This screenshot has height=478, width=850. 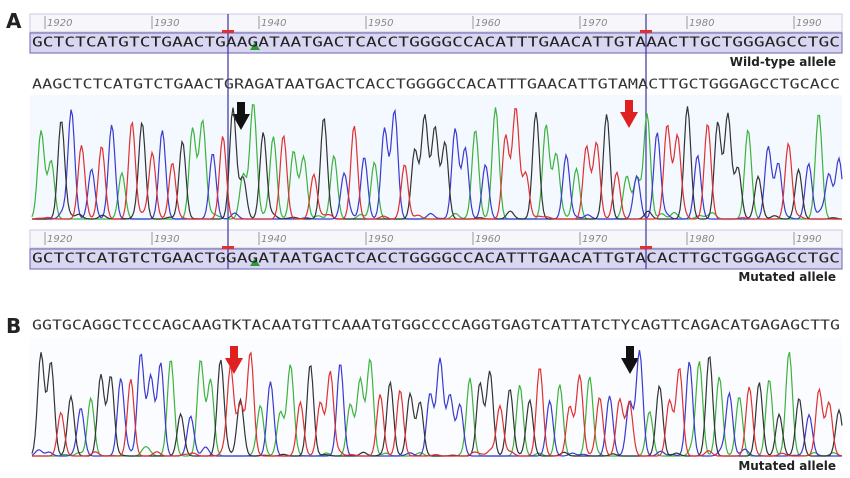 What do you see at coordinates (783, 62) in the screenshot?
I see `allele-label: Wild-type allele` at bounding box center [783, 62].